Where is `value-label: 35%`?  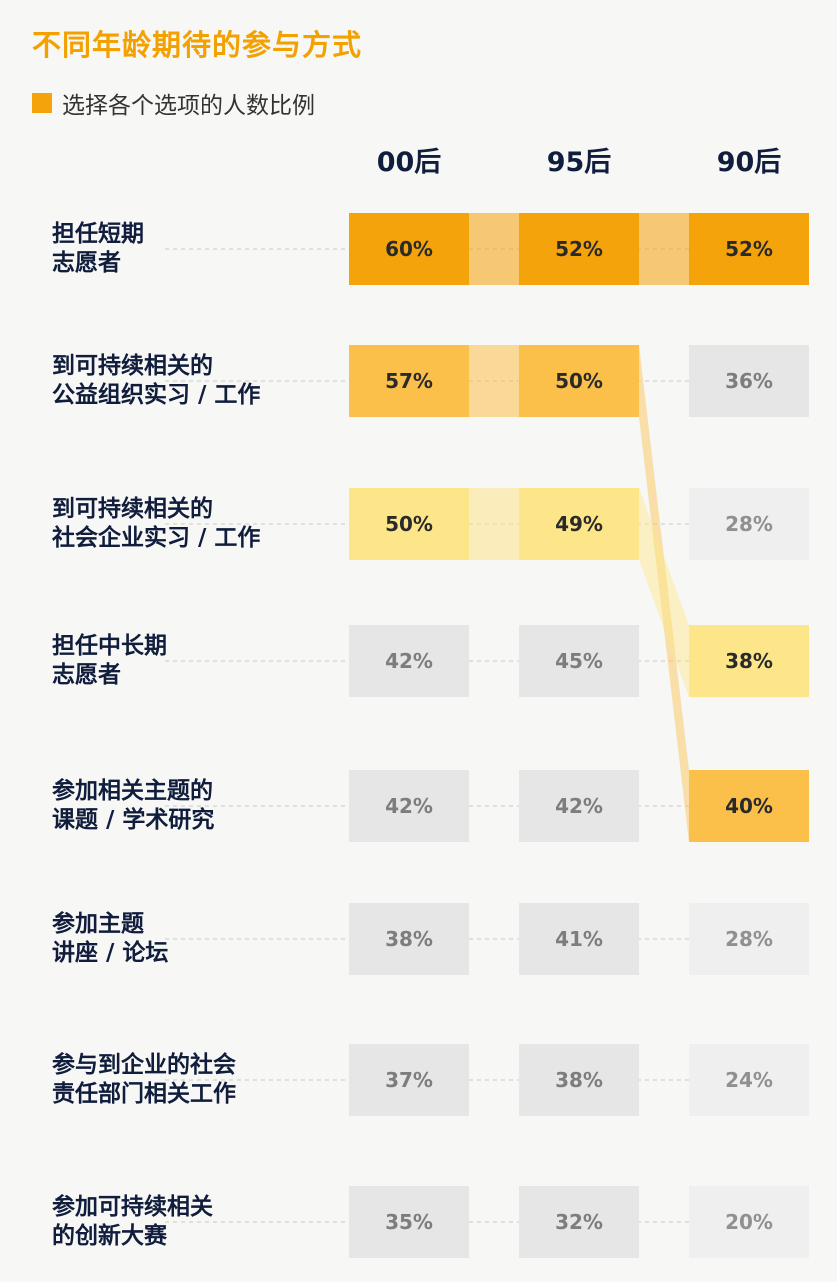 value-label: 35% is located at coordinates (409, 1222).